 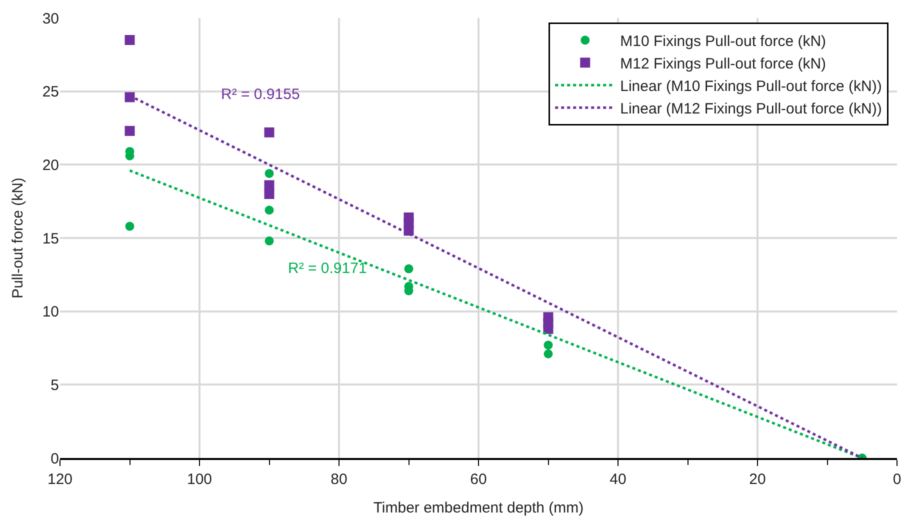 I want to click on x-tick-label: 20, so click(x=757, y=479).